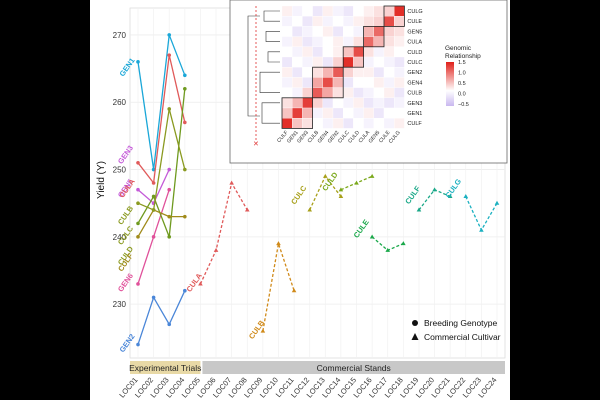 The width and height of the screenshot is (600, 400). What do you see at coordinates (414, 32) in the screenshot?
I see `heatmap-row-label: GEN5` at bounding box center [414, 32].